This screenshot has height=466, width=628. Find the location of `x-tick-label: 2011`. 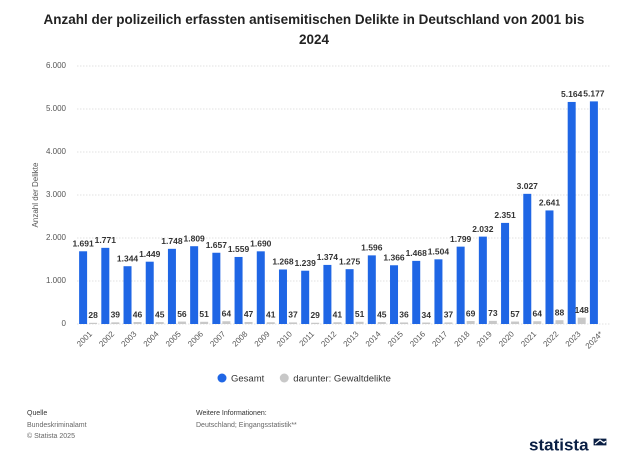

x-tick-label: 2011 is located at coordinates (307, 338).